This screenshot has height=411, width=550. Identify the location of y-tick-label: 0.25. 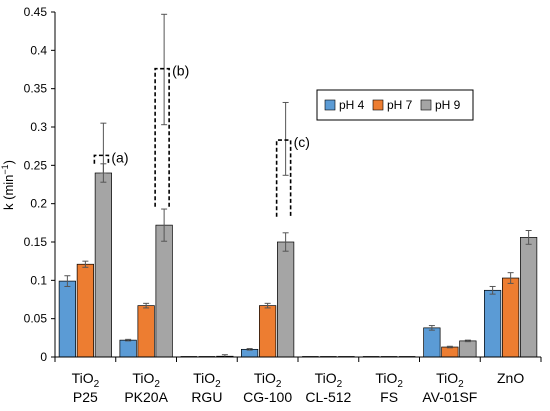
(36, 165).